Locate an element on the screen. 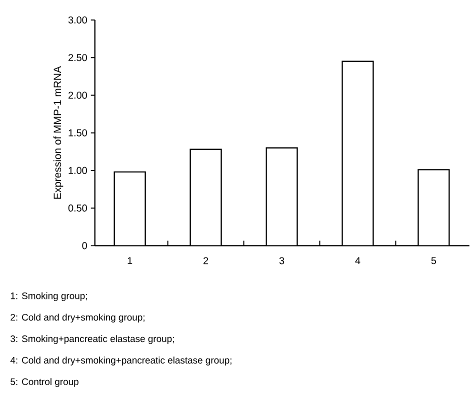  y-tick-label: 0 is located at coordinates (84, 245).